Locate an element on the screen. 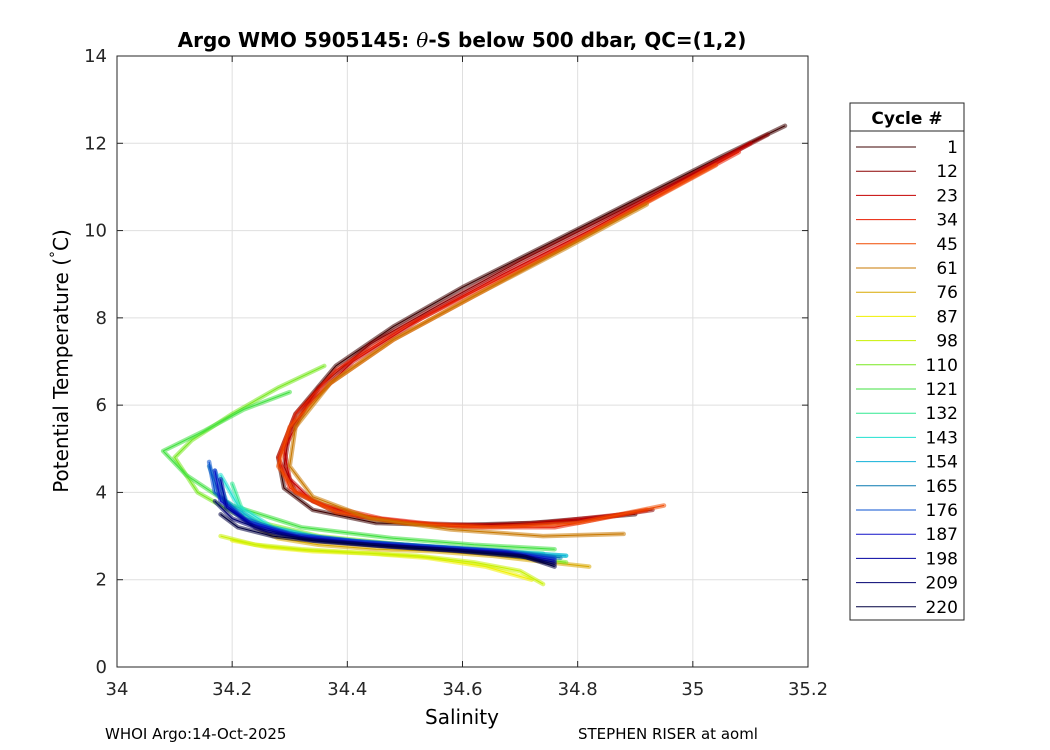 This screenshot has width=1050, height=750. legend-label: 165 is located at coordinates (942, 487).